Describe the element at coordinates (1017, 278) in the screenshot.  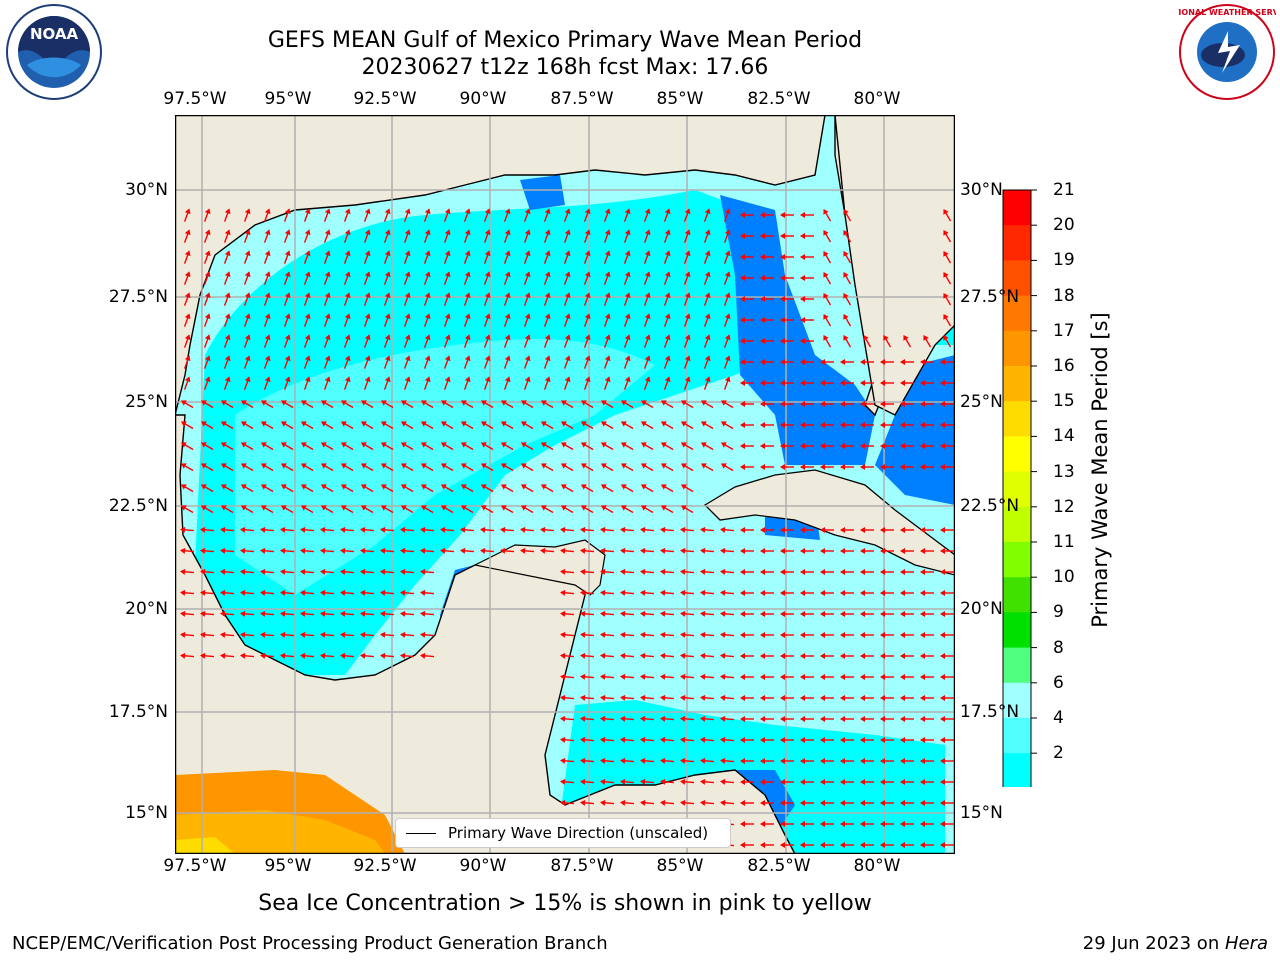
I see `colorbar-segment` at that location.